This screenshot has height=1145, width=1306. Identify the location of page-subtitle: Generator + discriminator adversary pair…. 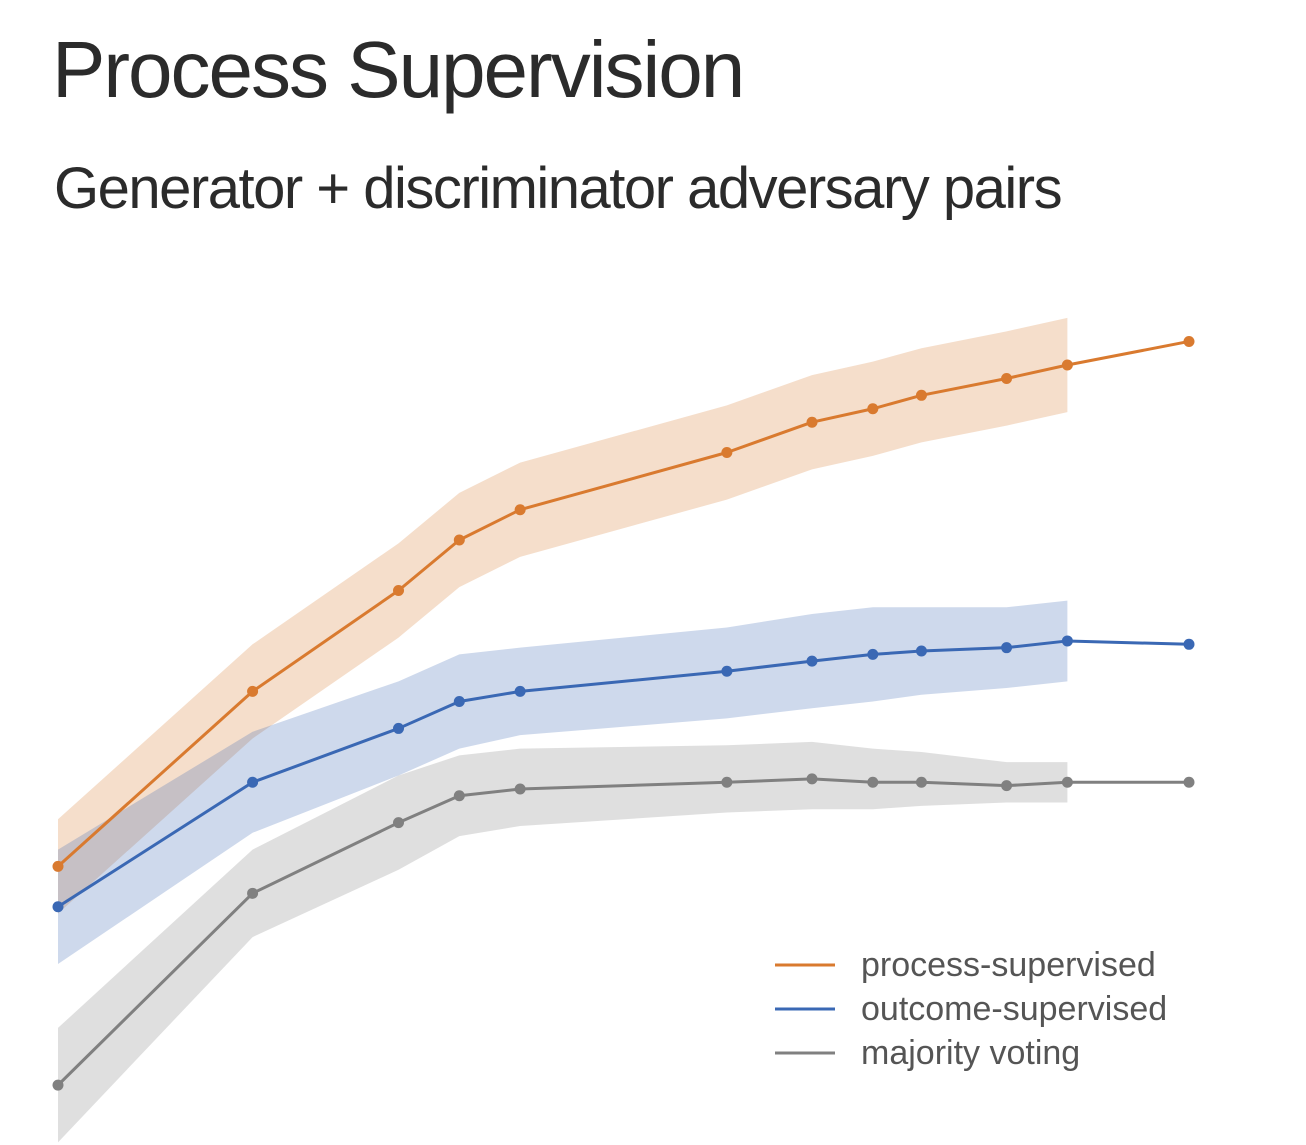
(558, 188).